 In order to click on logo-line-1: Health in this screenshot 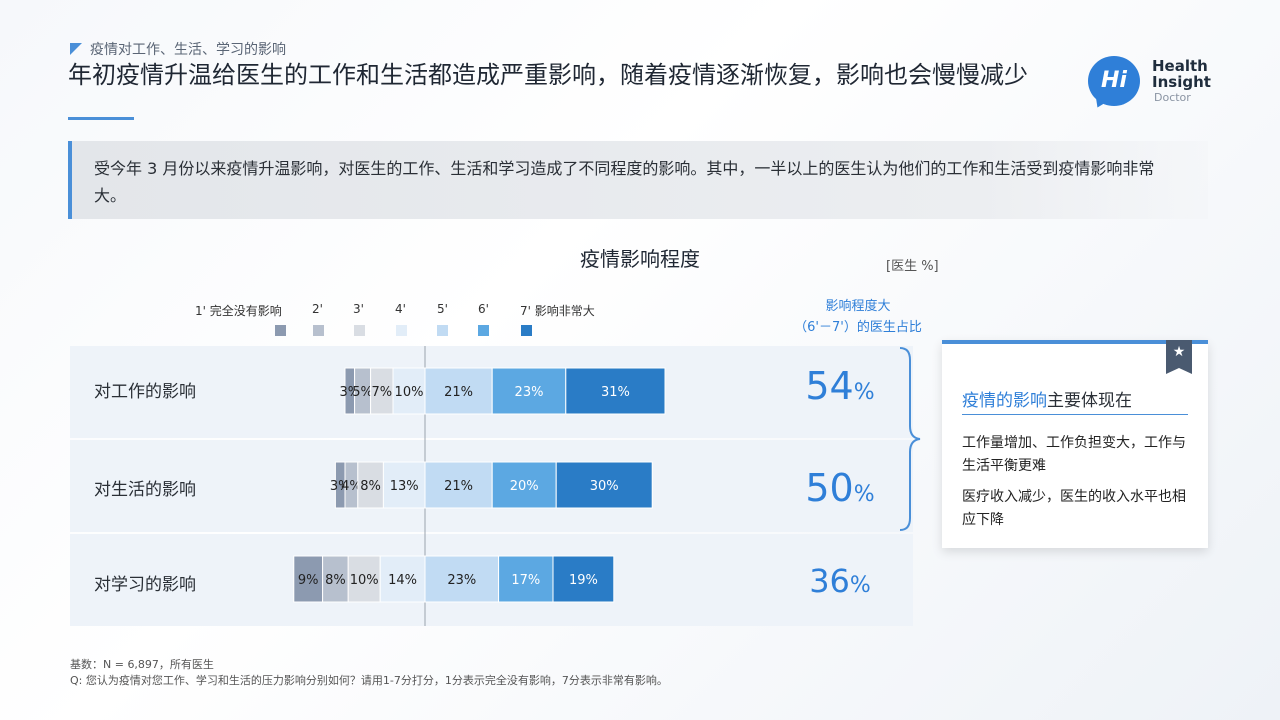, I will do `click(1180, 66)`.